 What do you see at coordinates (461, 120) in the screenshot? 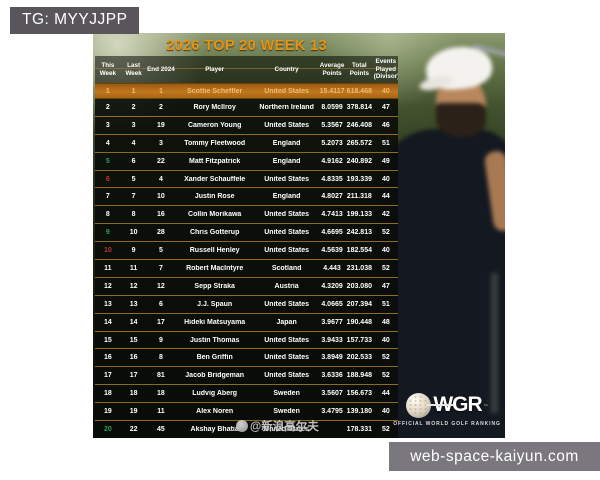
I see `golfer-beard` at bounding box center [461, 120].